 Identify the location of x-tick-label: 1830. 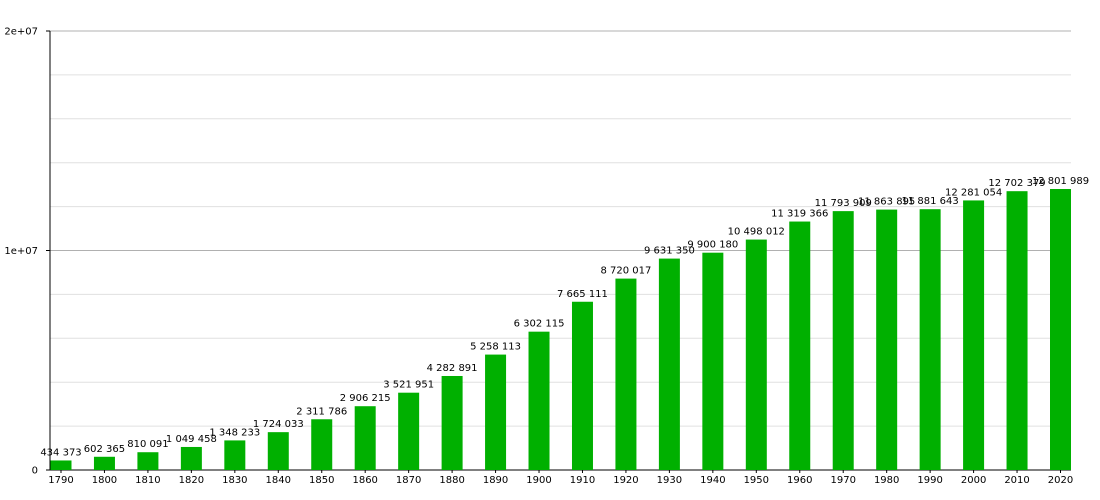
(234, 480).